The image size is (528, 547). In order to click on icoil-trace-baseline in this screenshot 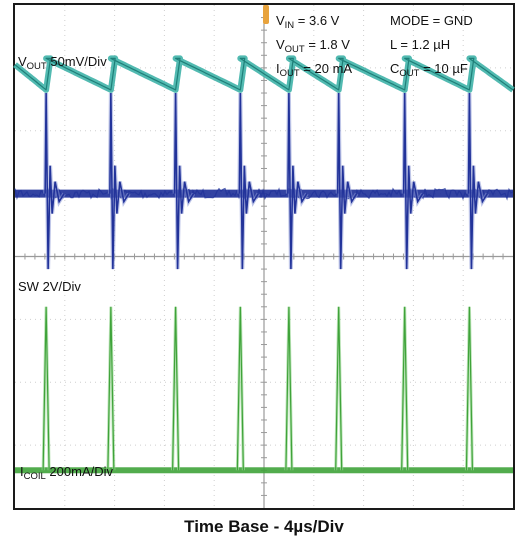, I will do `click(264, 470)`.